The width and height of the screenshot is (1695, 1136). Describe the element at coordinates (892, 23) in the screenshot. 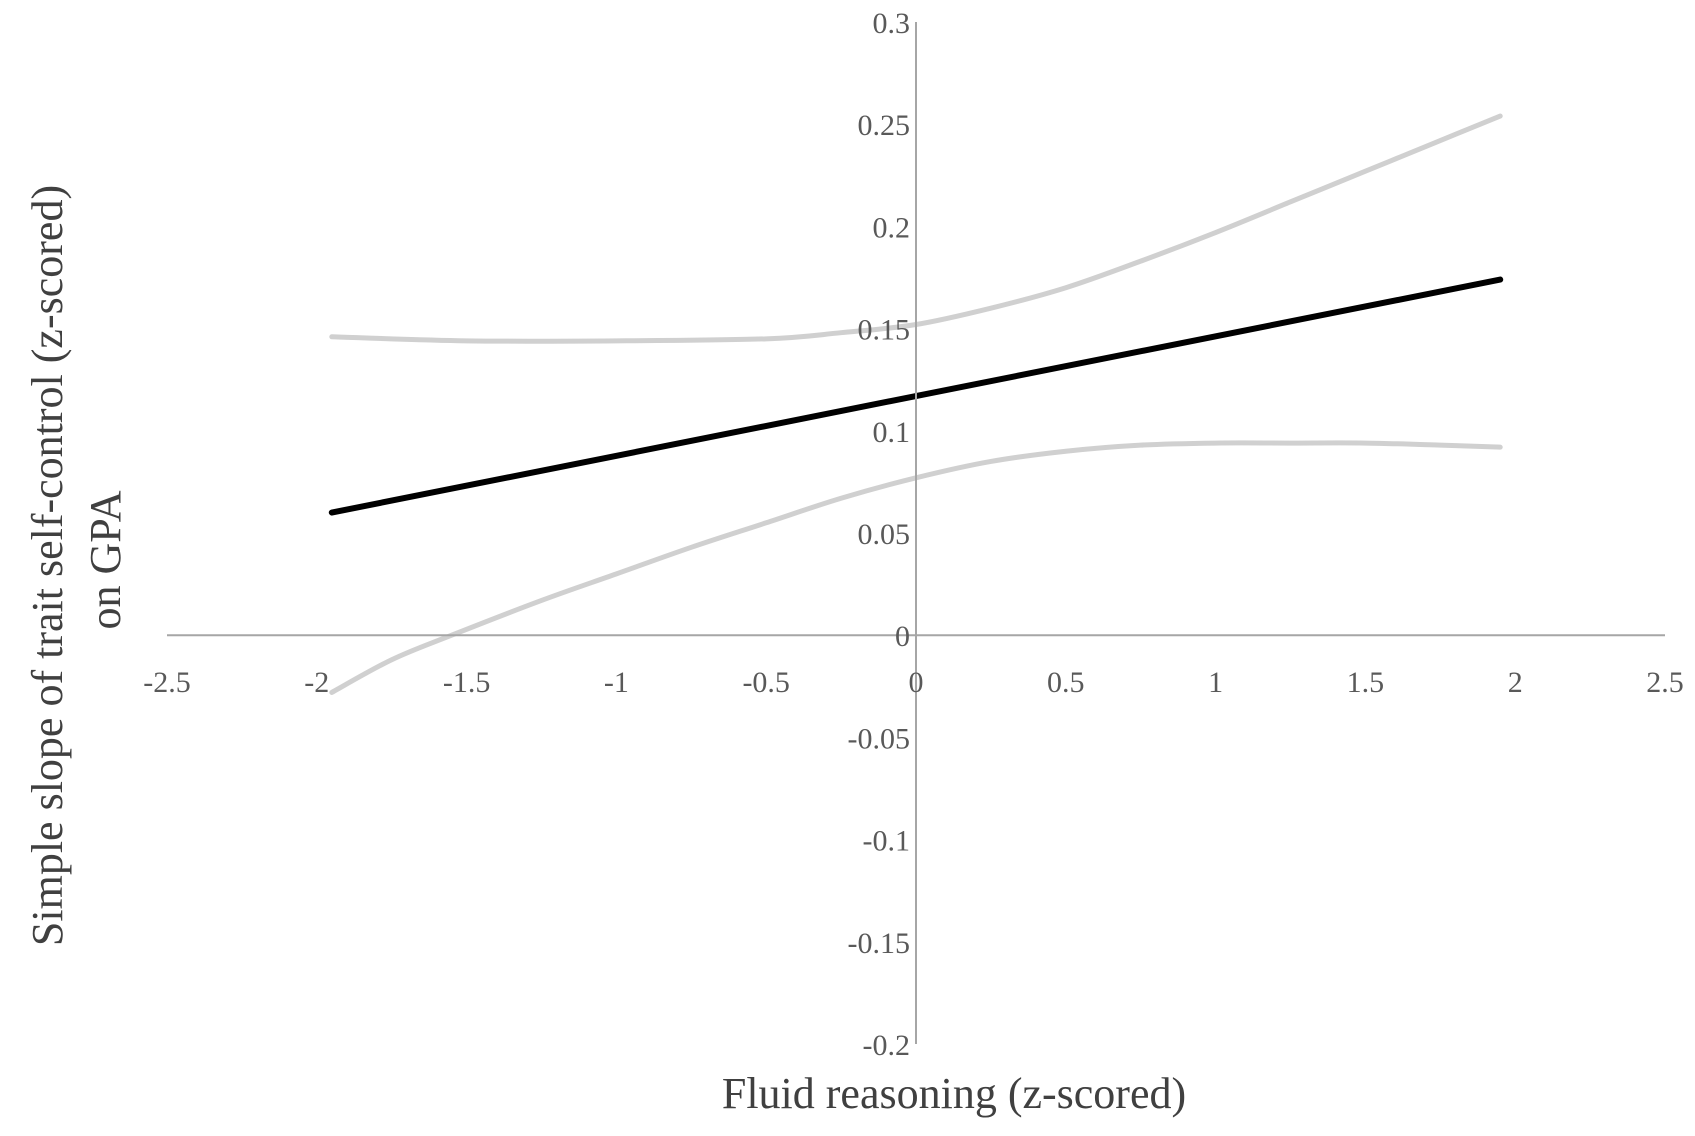

I see `y-tick-label: 0.3` at that location.